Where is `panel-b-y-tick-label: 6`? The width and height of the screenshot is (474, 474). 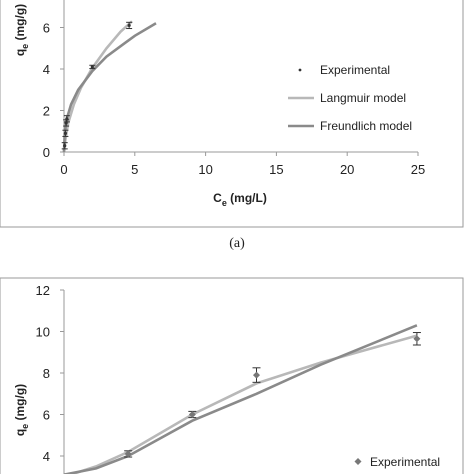 panel-b-y-tick-label: 6 is located at coordinates (46, 415).